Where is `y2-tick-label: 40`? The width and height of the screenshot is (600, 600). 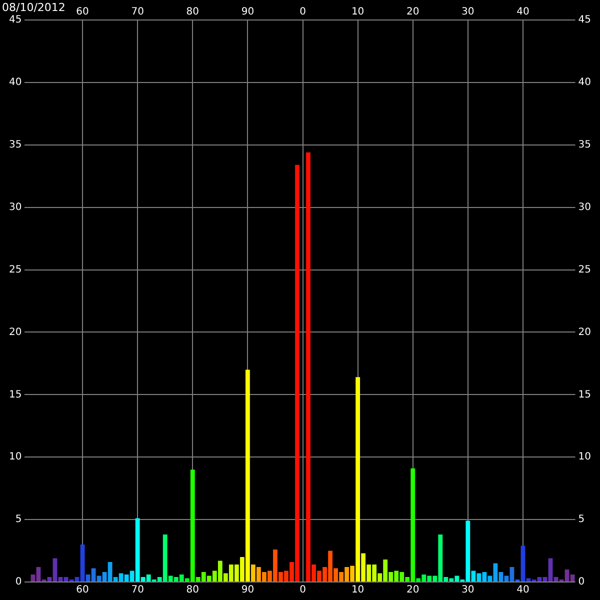
y2-tick-label: 40 is located at coordinates (585, 82).